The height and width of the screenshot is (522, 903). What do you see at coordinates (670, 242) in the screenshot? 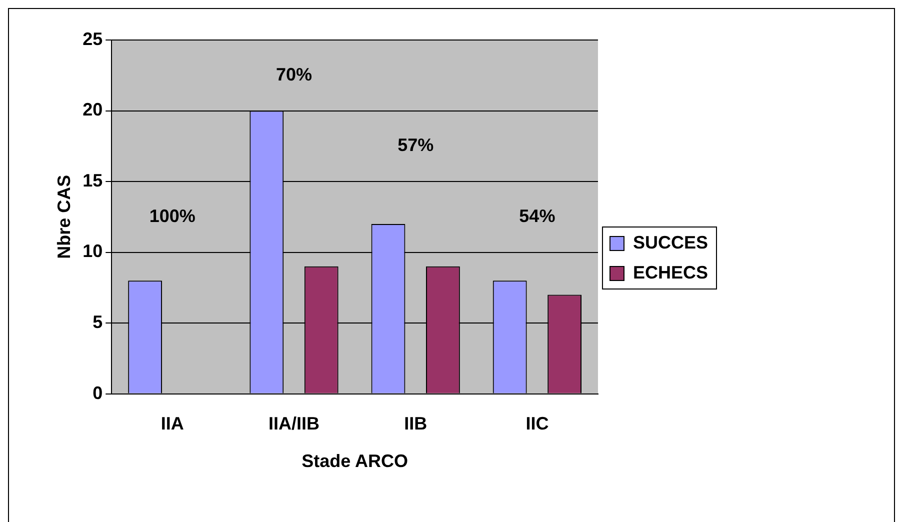
I see `legend-label: SUCCES` at bounding box center [670, 242].